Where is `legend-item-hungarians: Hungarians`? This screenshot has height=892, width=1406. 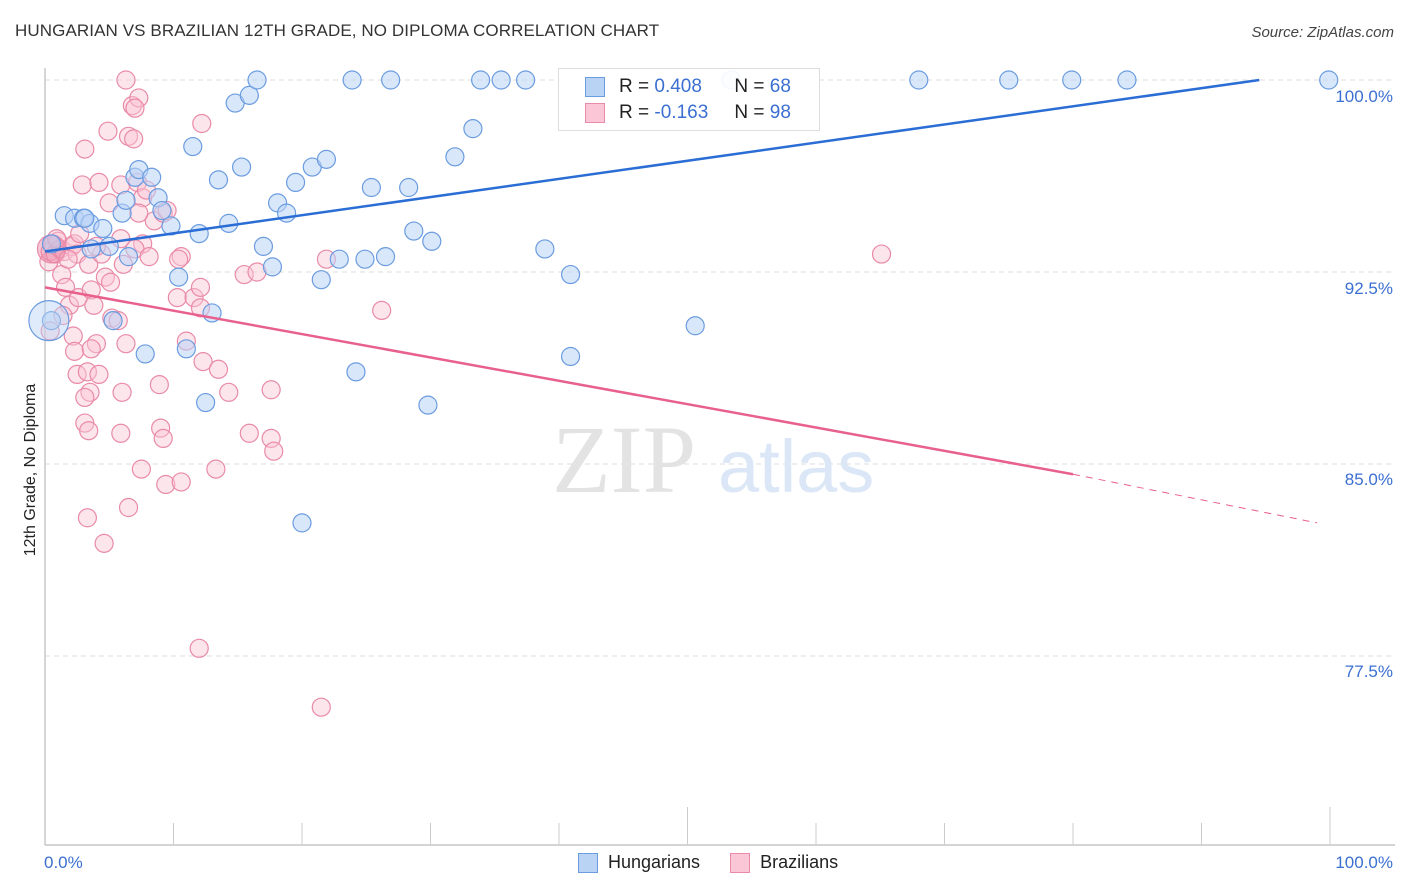
legend-item-hungarians: Hungarians is located at coordinates (639, 862).